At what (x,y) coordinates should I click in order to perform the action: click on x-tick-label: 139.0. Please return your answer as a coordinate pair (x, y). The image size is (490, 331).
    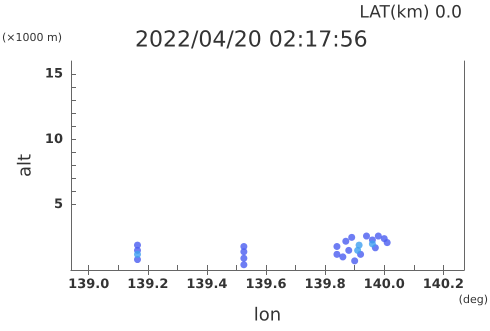
    Looking at the image, I should click on (89, 284).